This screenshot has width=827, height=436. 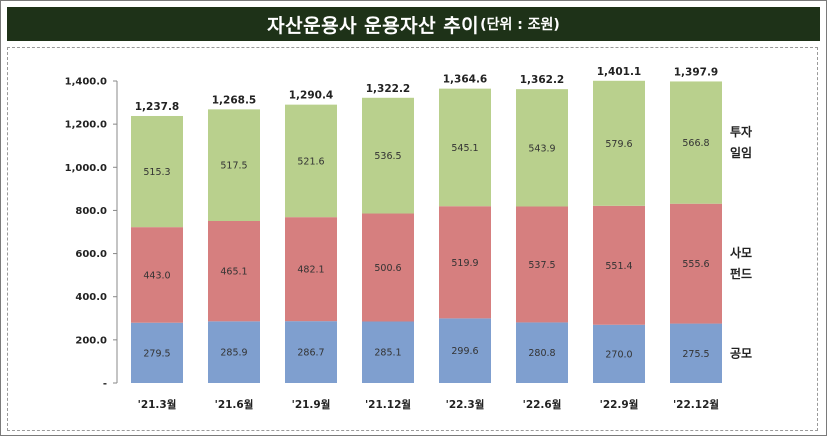 I want to click on bar-total-label: 1,362.2, so click(x=542, y=80).